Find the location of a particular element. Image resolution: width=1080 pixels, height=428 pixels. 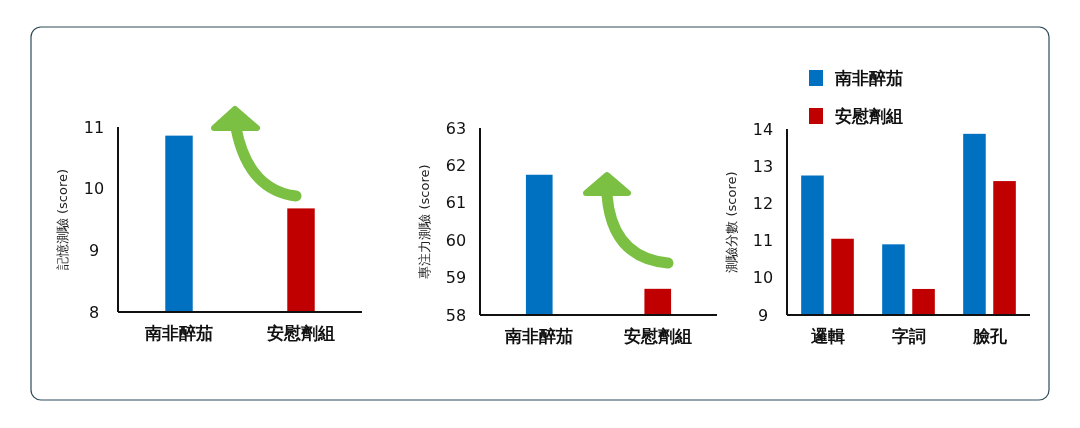

y-tick-label: 14 is located at coordinates (763, 129).